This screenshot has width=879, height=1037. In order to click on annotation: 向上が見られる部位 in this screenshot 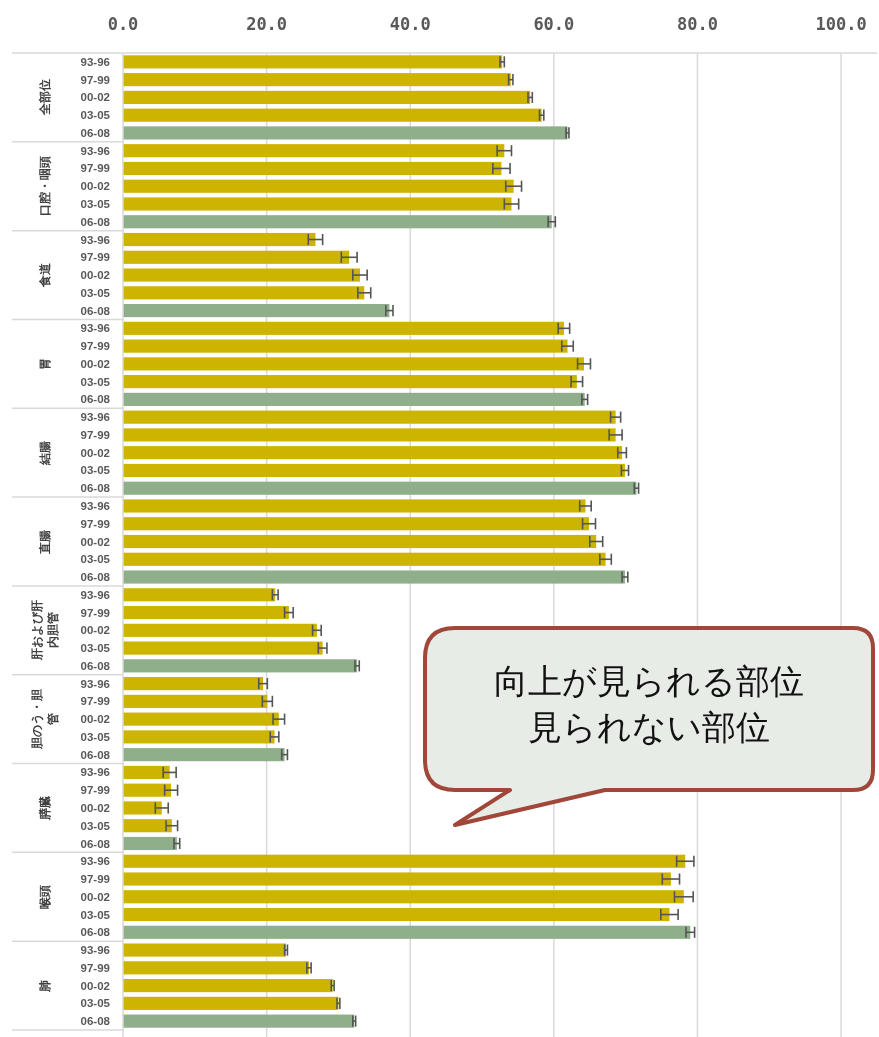, I will do `click(649, 681)`.